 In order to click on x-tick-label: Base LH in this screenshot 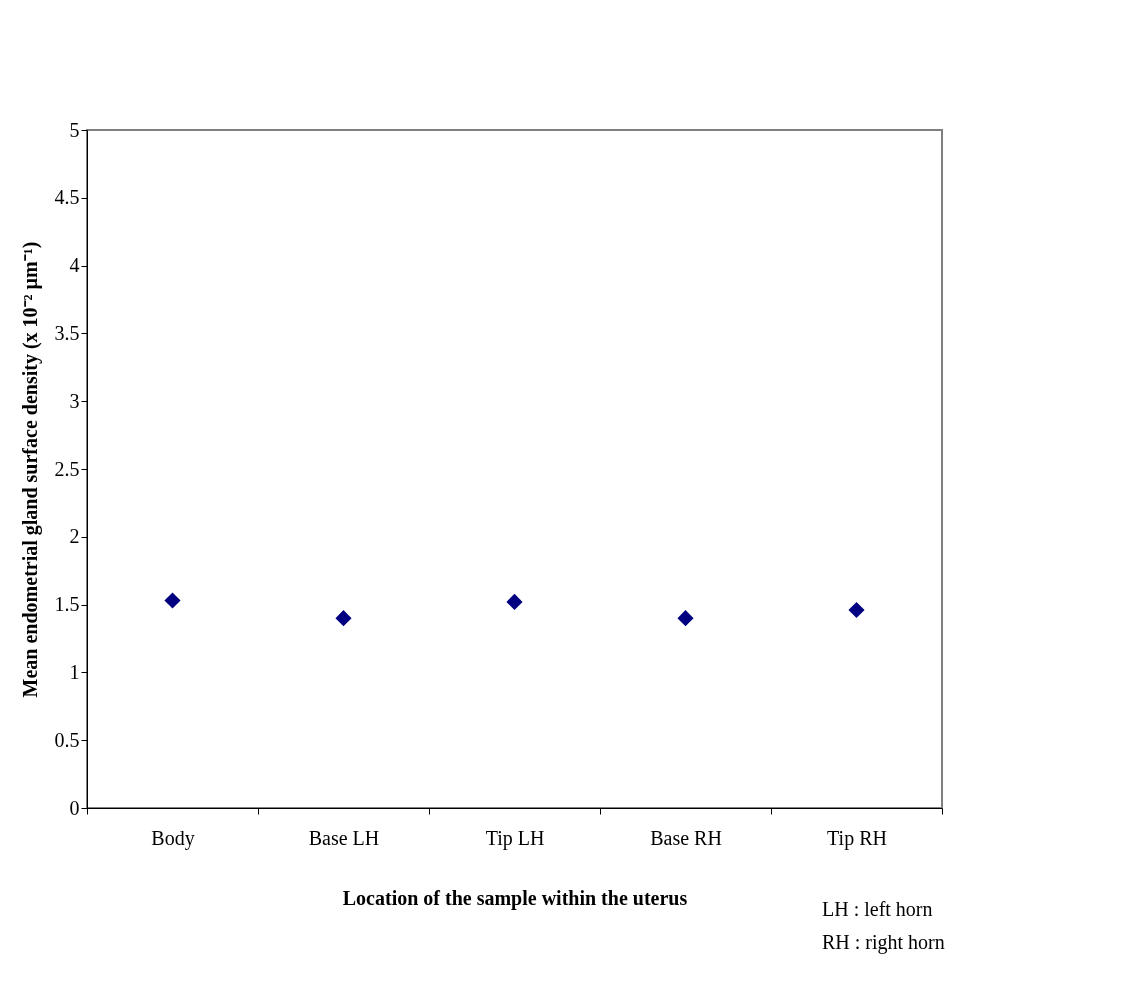, I will do `click(344, 837)`.